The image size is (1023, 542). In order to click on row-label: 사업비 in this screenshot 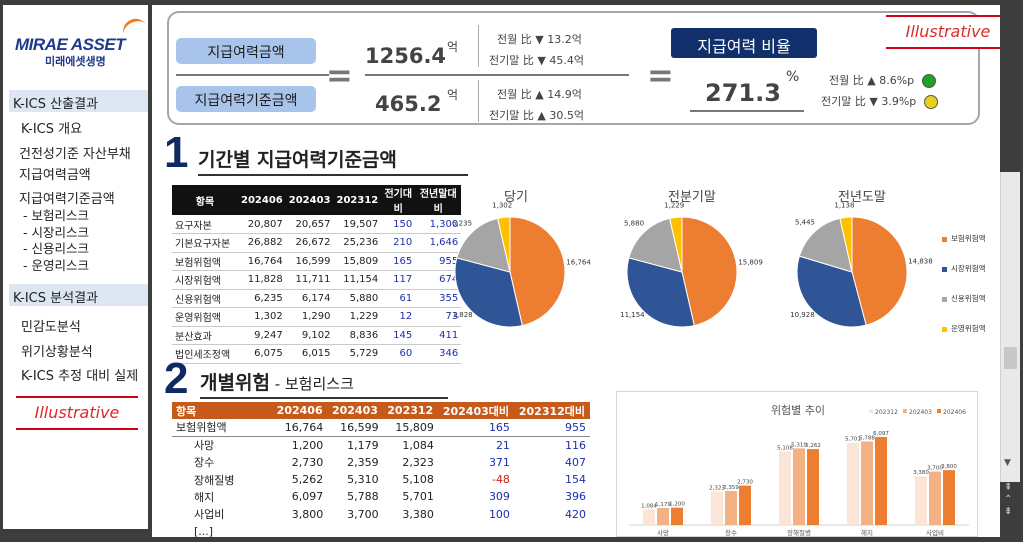, I will do `click(209, 515)`.